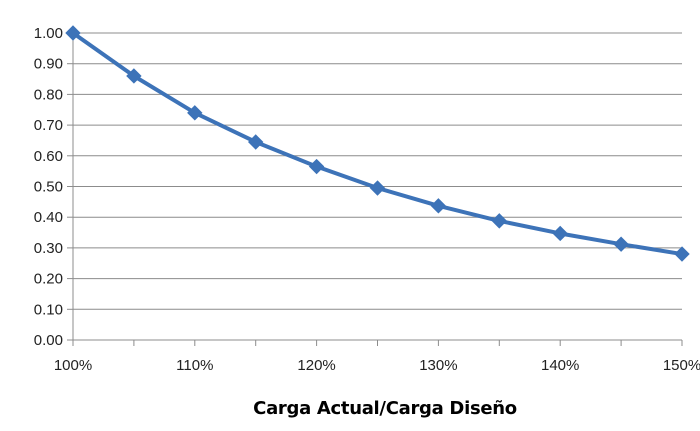  I want to click on y-tick-label: 1.00, so click(48, 33).